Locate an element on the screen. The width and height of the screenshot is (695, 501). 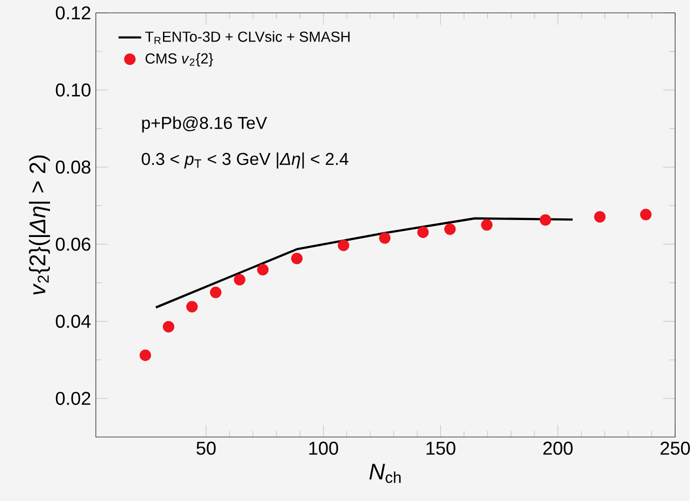
legend-label: T$_{R}$ENTo-3D + CLVsic + SMASH is located at coordinates (247, 37).